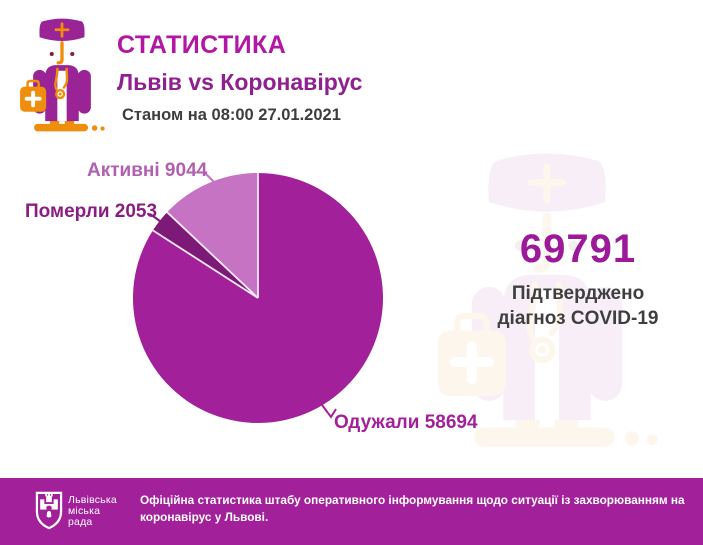  I want to click on pie-label-recovered: Одужали 58694, so click(406, 422).